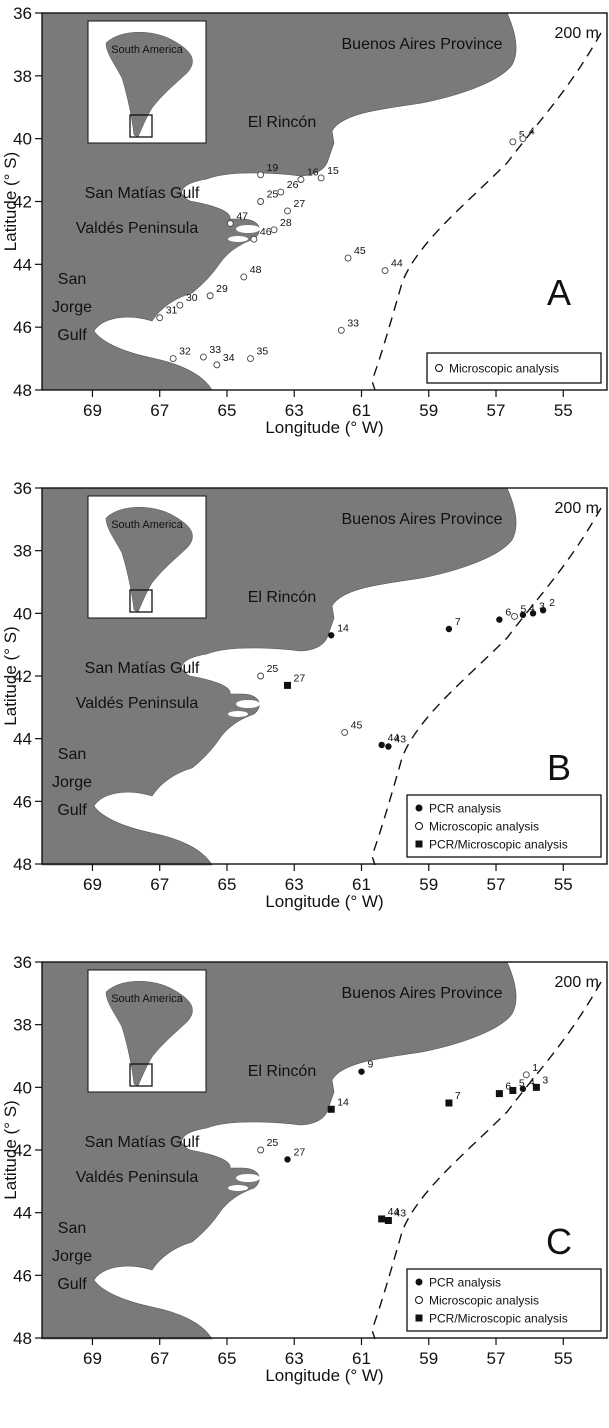 Image resolution: width=609 pixels, height=1428 pixels. I want to click on station-label: 1, so click(535, 1068).